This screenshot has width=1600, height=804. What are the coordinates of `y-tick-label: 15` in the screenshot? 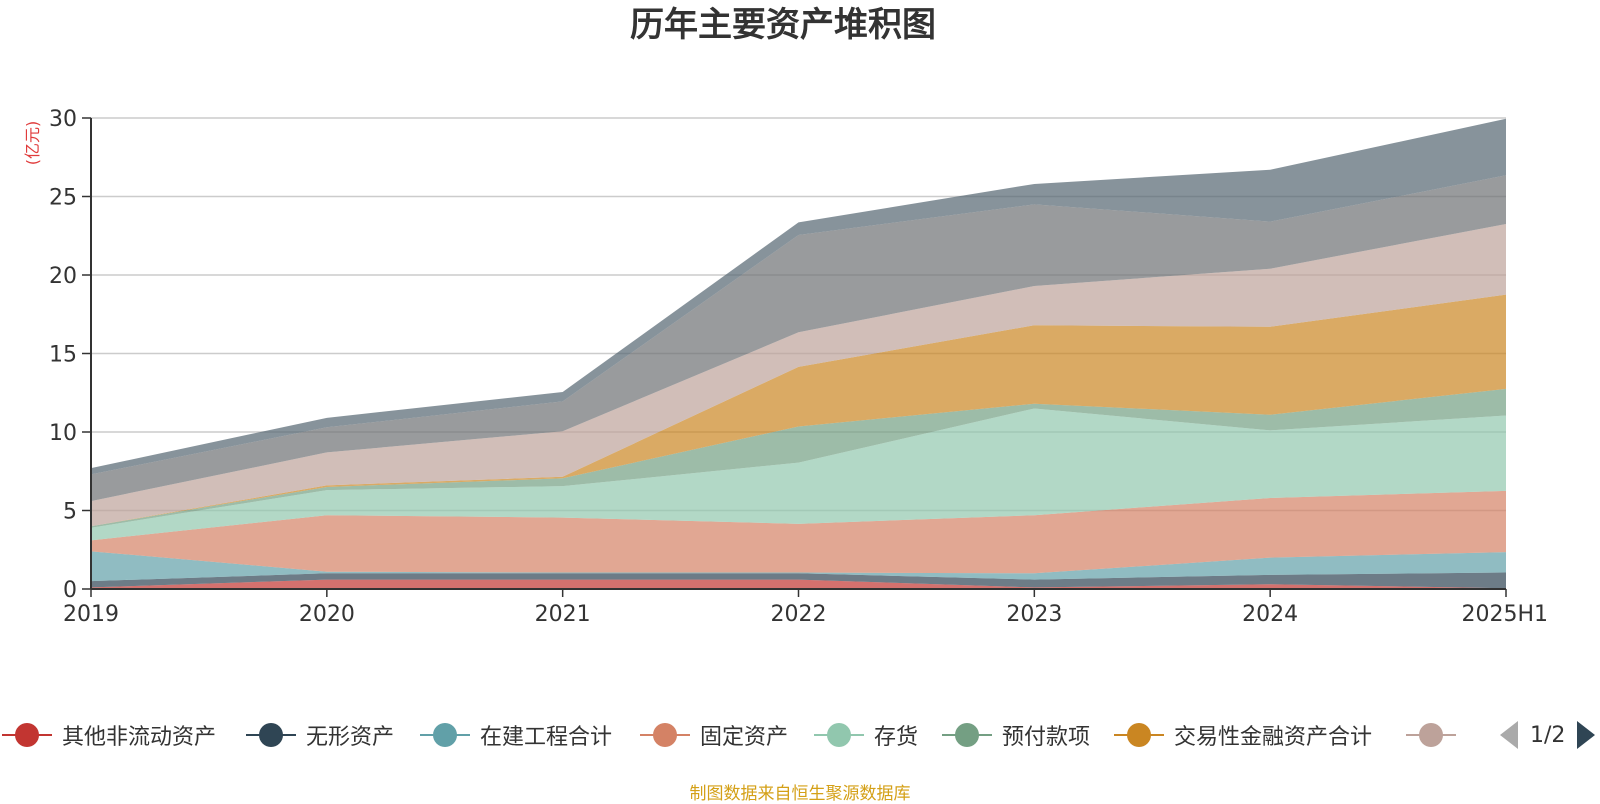 It's located at (63, 355).